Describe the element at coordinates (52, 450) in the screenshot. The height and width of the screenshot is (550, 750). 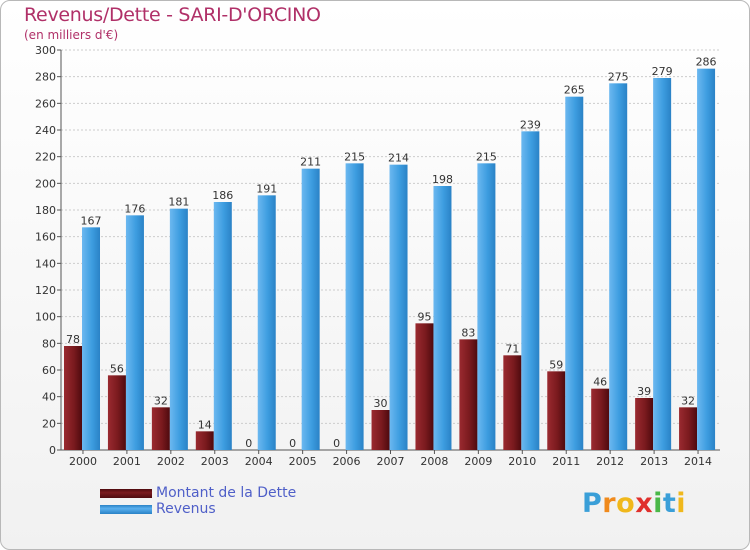
I see `y-tick-label: 0` at that location.